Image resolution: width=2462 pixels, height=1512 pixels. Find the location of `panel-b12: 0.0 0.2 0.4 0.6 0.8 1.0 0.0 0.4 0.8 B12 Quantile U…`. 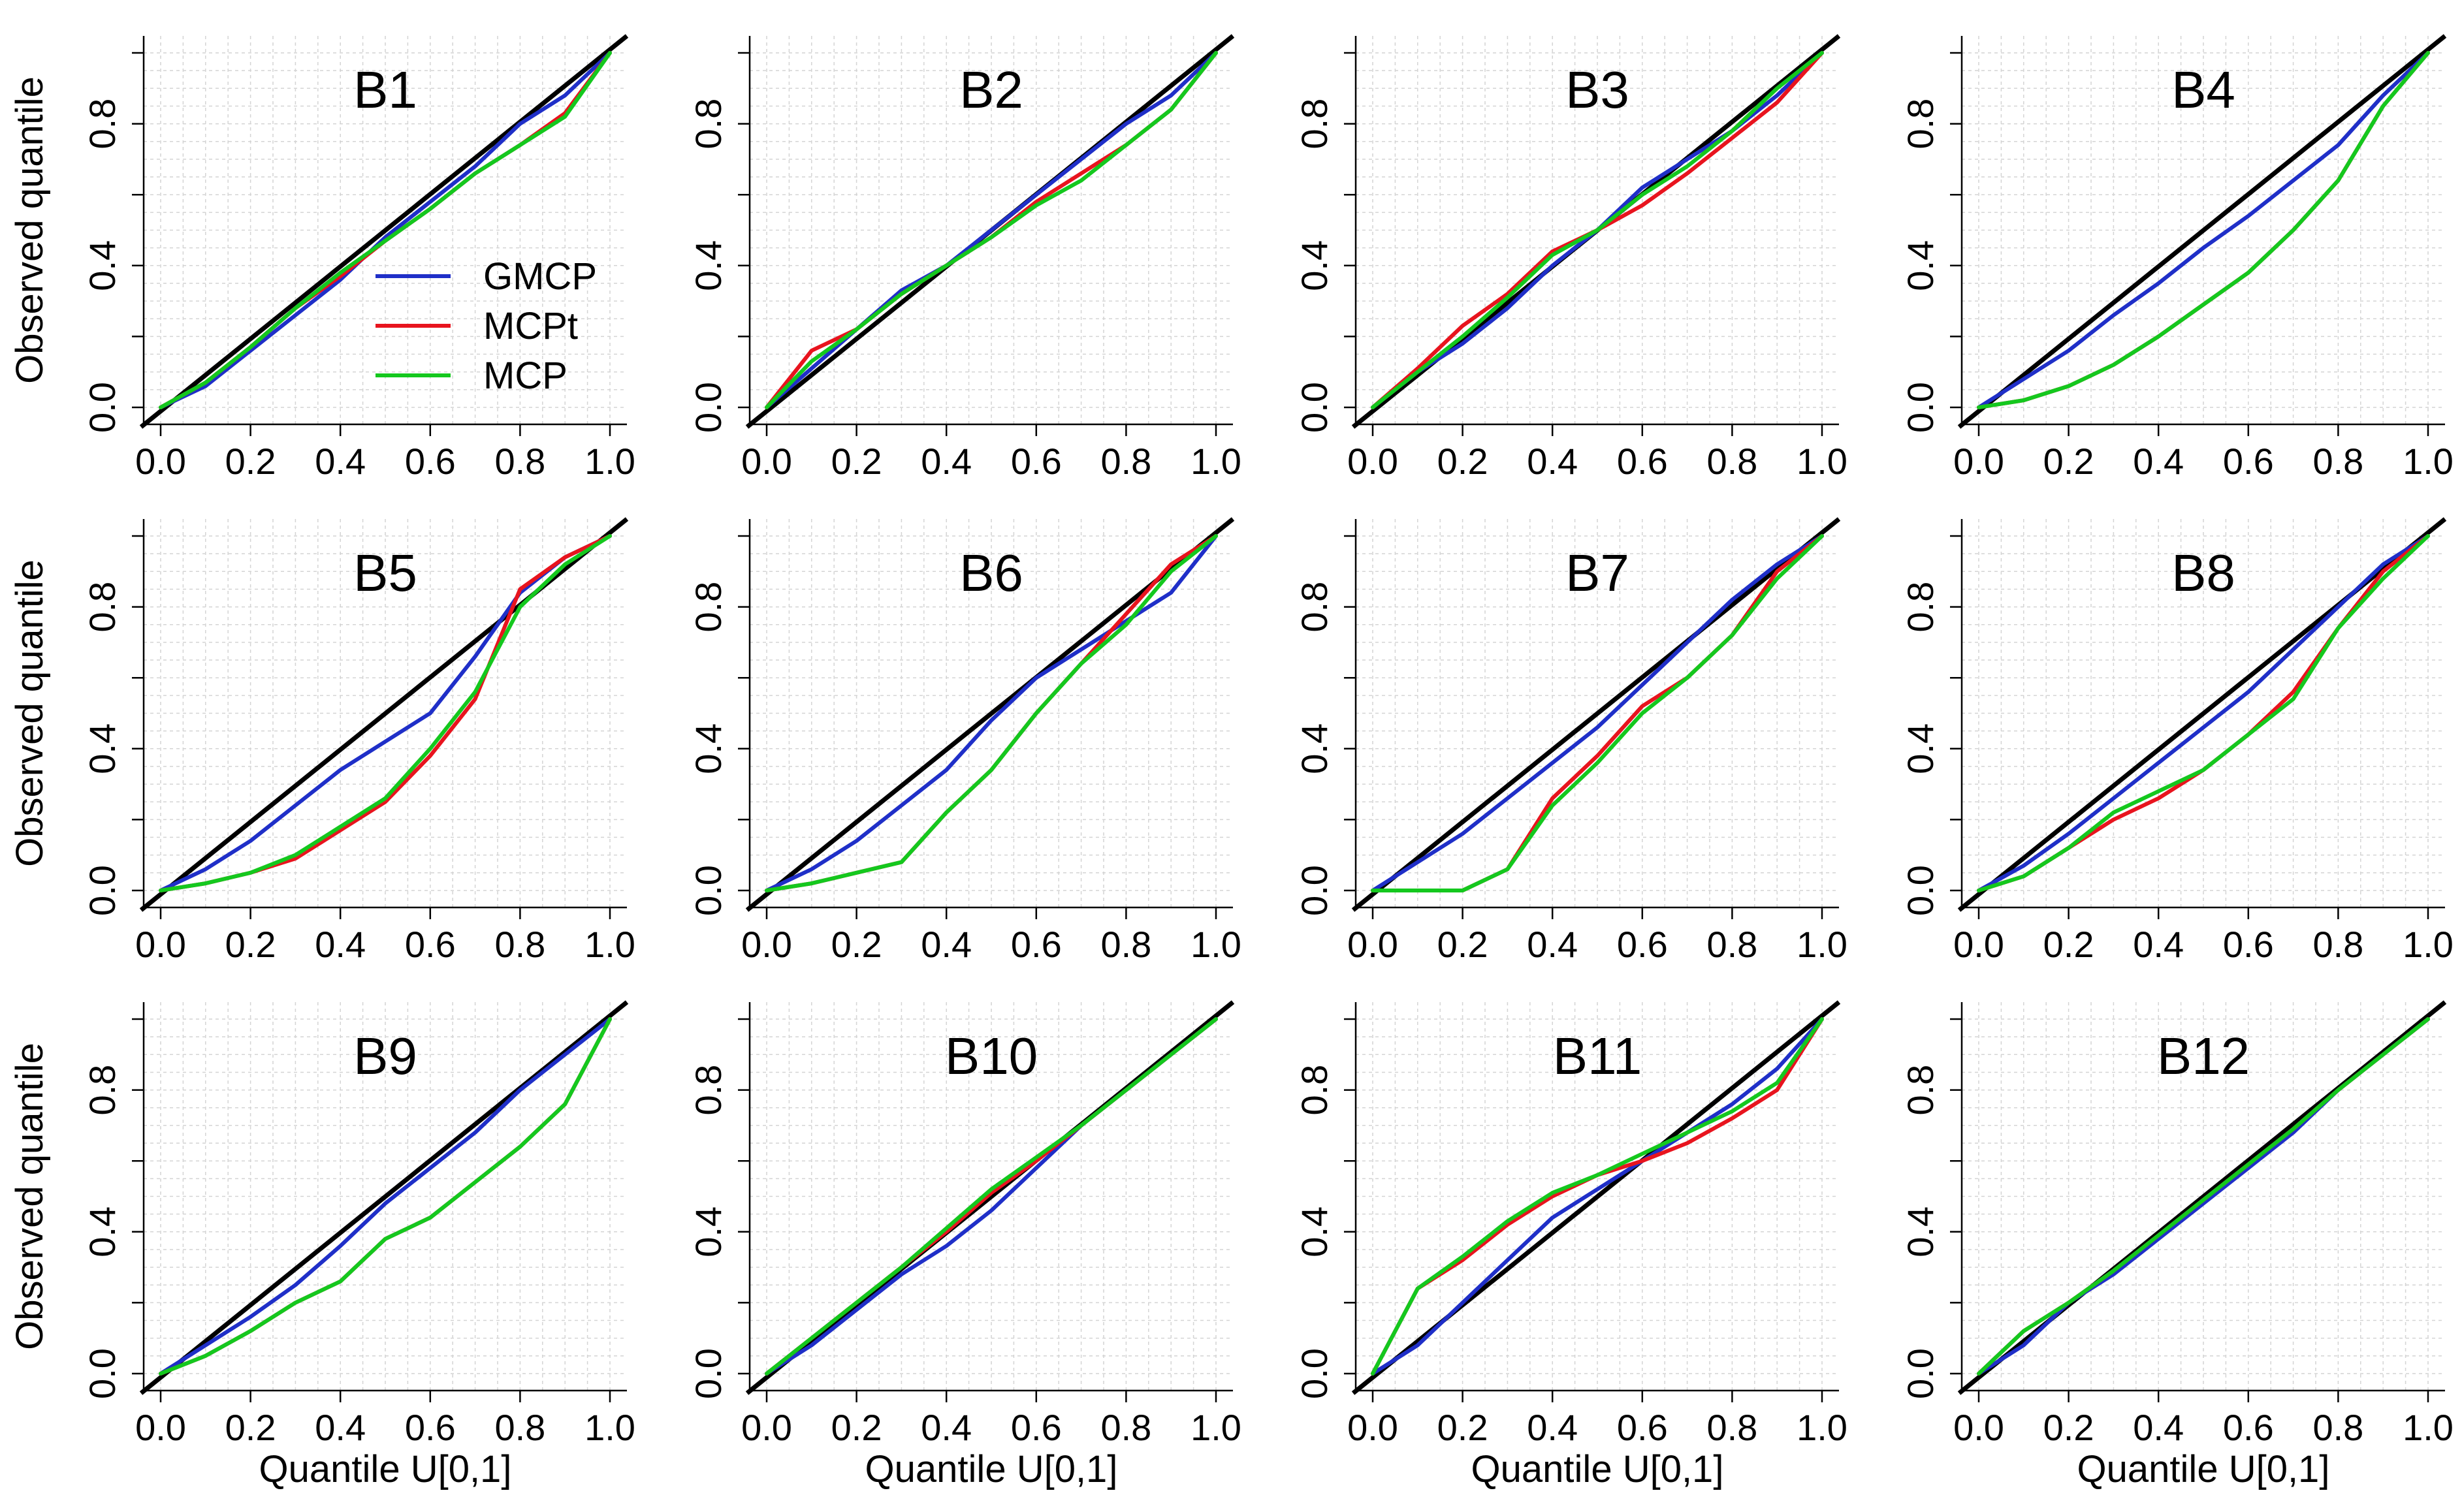

panel-b12: 0.0 0.2 0.4 0.6 0.8 1.0 0.0 0.4 0.8 B12 Quantile U… is located at coordinates (2177, 1245).